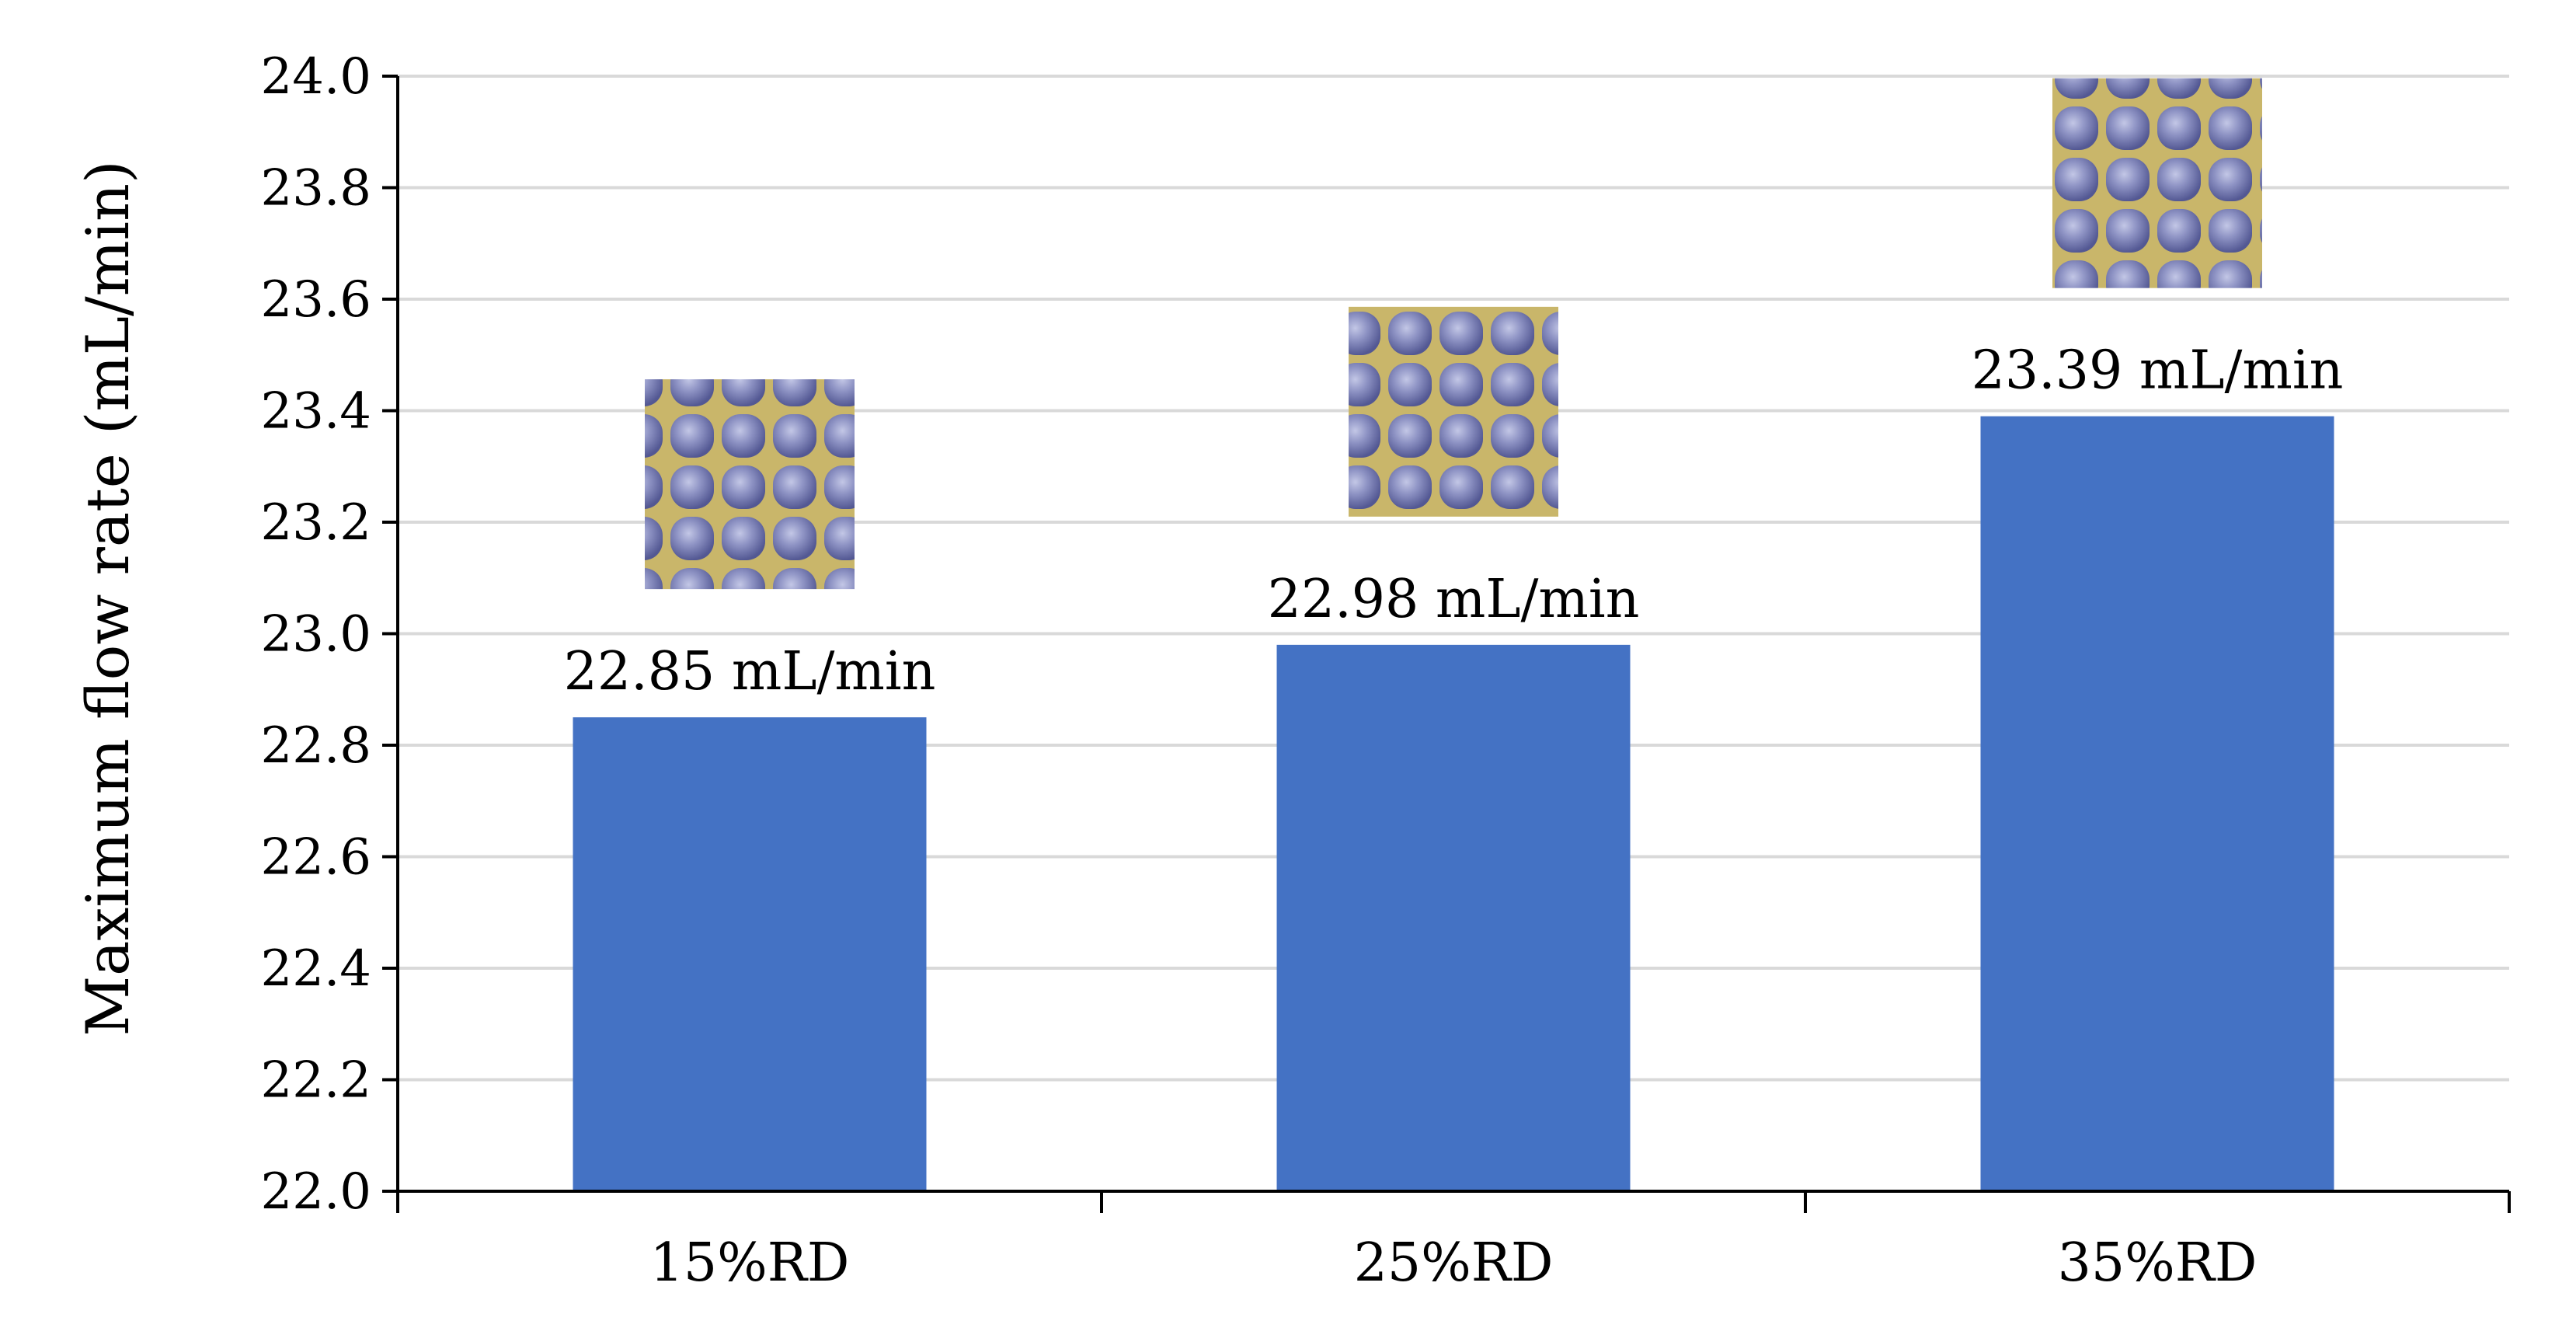 Image resolution: width=2576 pixels, height=1321 pixels. Describe the element at coordinates (316, 858) in the screenshot. I see `y-tick-label: 22.6` at that location.